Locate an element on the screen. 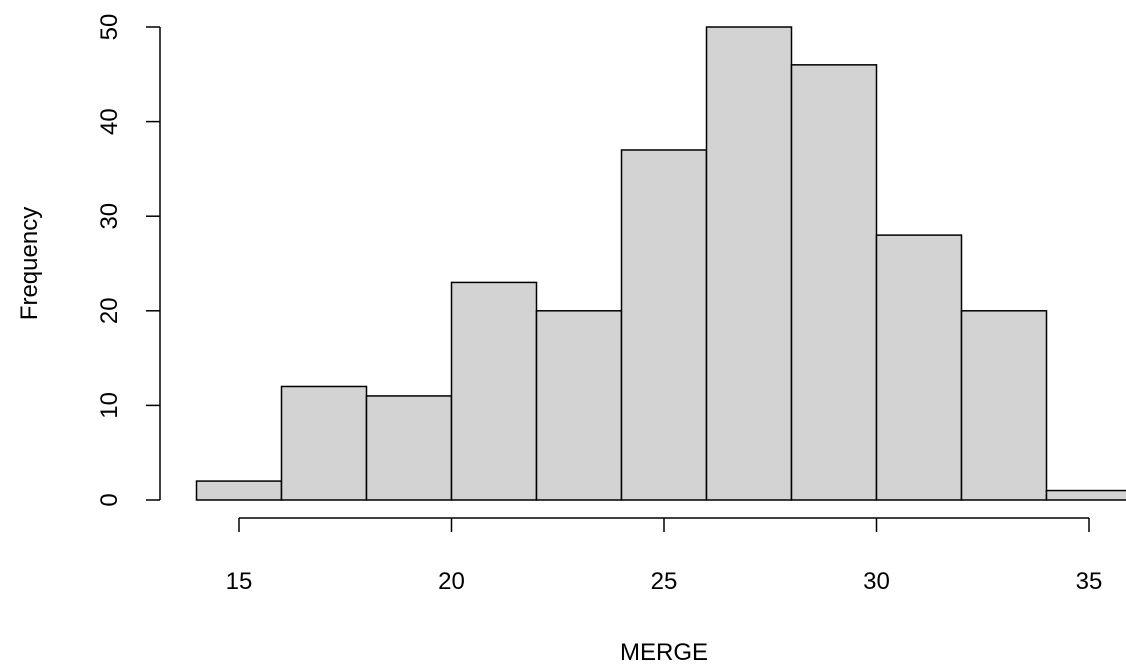  y-axis-title: Frequency is located at coordinates (29, 263).